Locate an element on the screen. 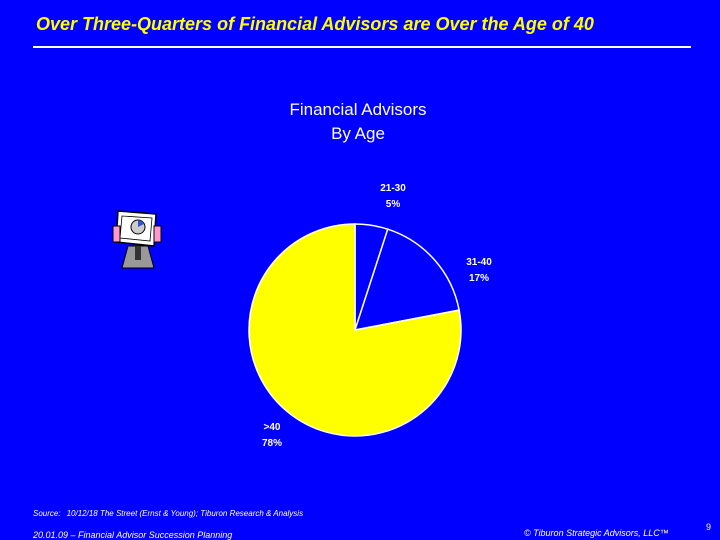 This screenshot has width=720, height=540. title-divider is located at coordinates (362, 47).